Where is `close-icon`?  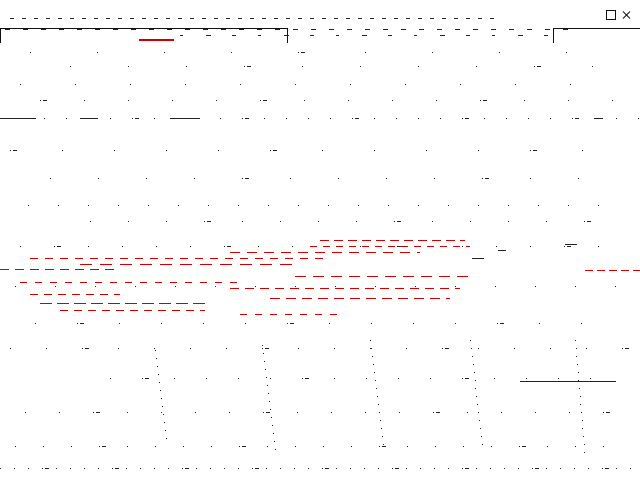 close-icon is located at coordinates (627, 15).